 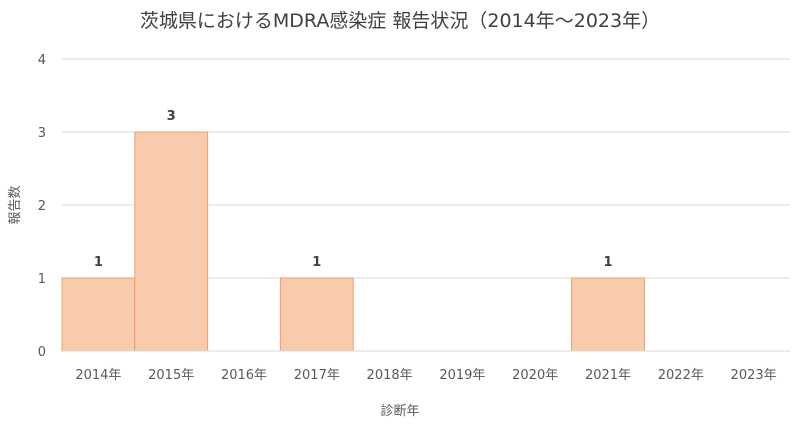 I want to click on y-tick-label: 2, so click(x=42, y=206).